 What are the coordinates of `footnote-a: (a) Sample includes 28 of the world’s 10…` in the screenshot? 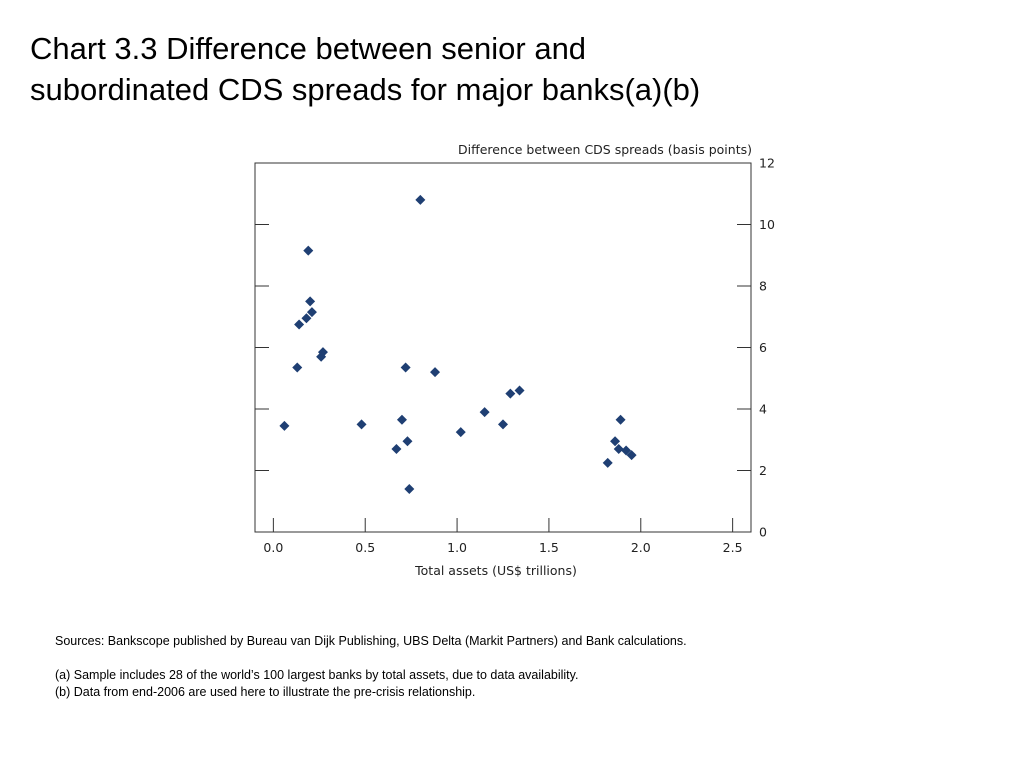 It's located at (317, 675).